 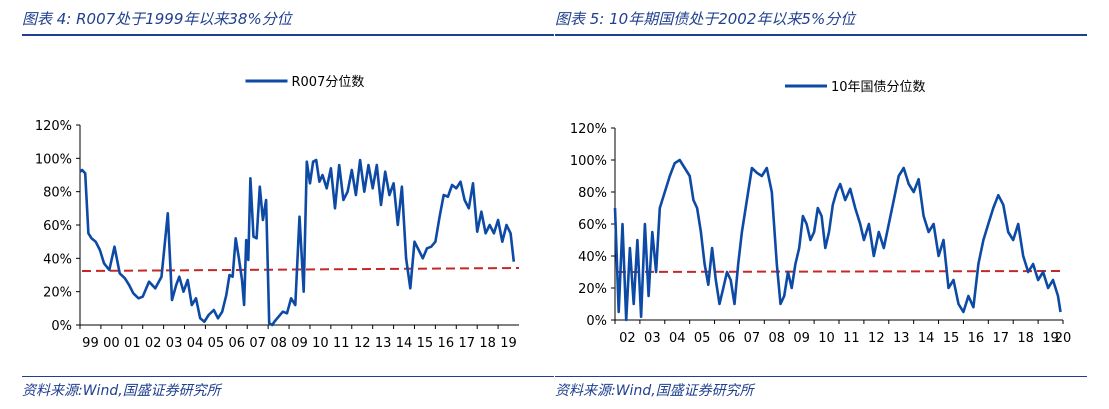 I want to click on x-tick-label: 99, so click(x=90, y=343).